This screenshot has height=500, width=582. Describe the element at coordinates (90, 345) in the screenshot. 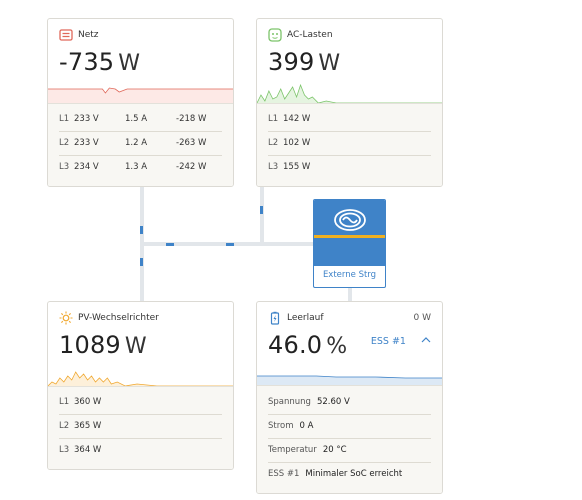

I see `value-number: 1089` at that location.